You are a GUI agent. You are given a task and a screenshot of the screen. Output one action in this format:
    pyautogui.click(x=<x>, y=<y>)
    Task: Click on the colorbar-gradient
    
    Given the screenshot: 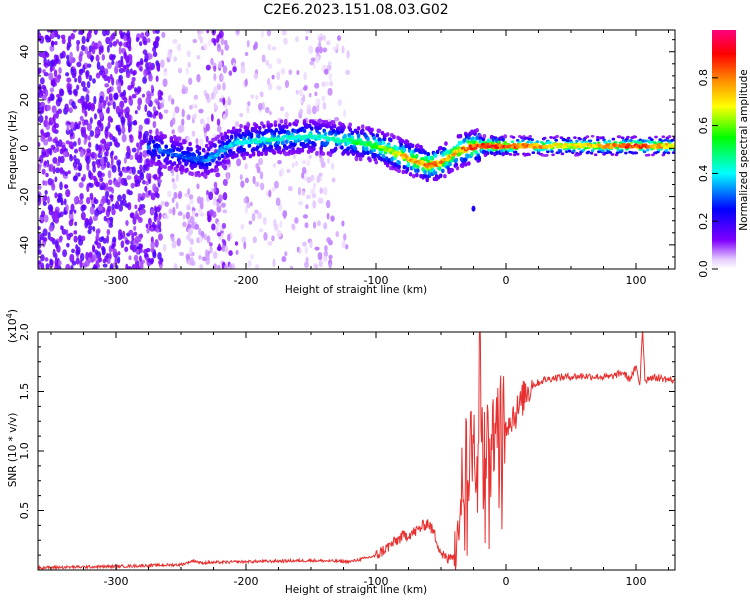 What is the action you would take?
    pyautogui.click(x=724, y=149)
    